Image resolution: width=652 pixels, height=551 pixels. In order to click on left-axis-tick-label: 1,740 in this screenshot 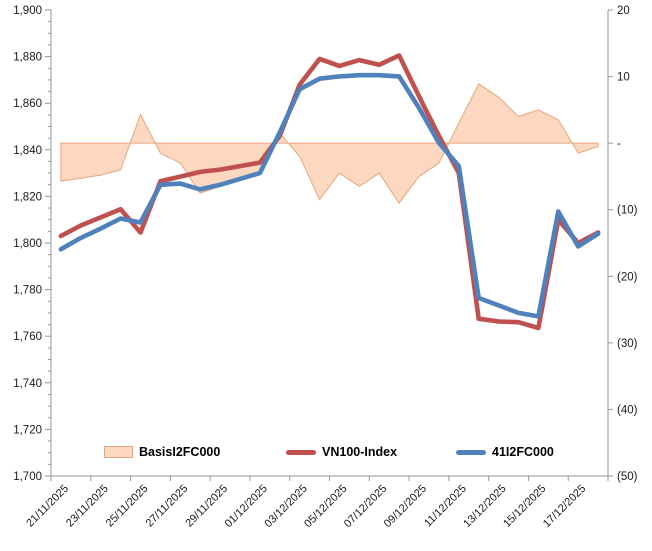, I will do `click(27, 384)`.